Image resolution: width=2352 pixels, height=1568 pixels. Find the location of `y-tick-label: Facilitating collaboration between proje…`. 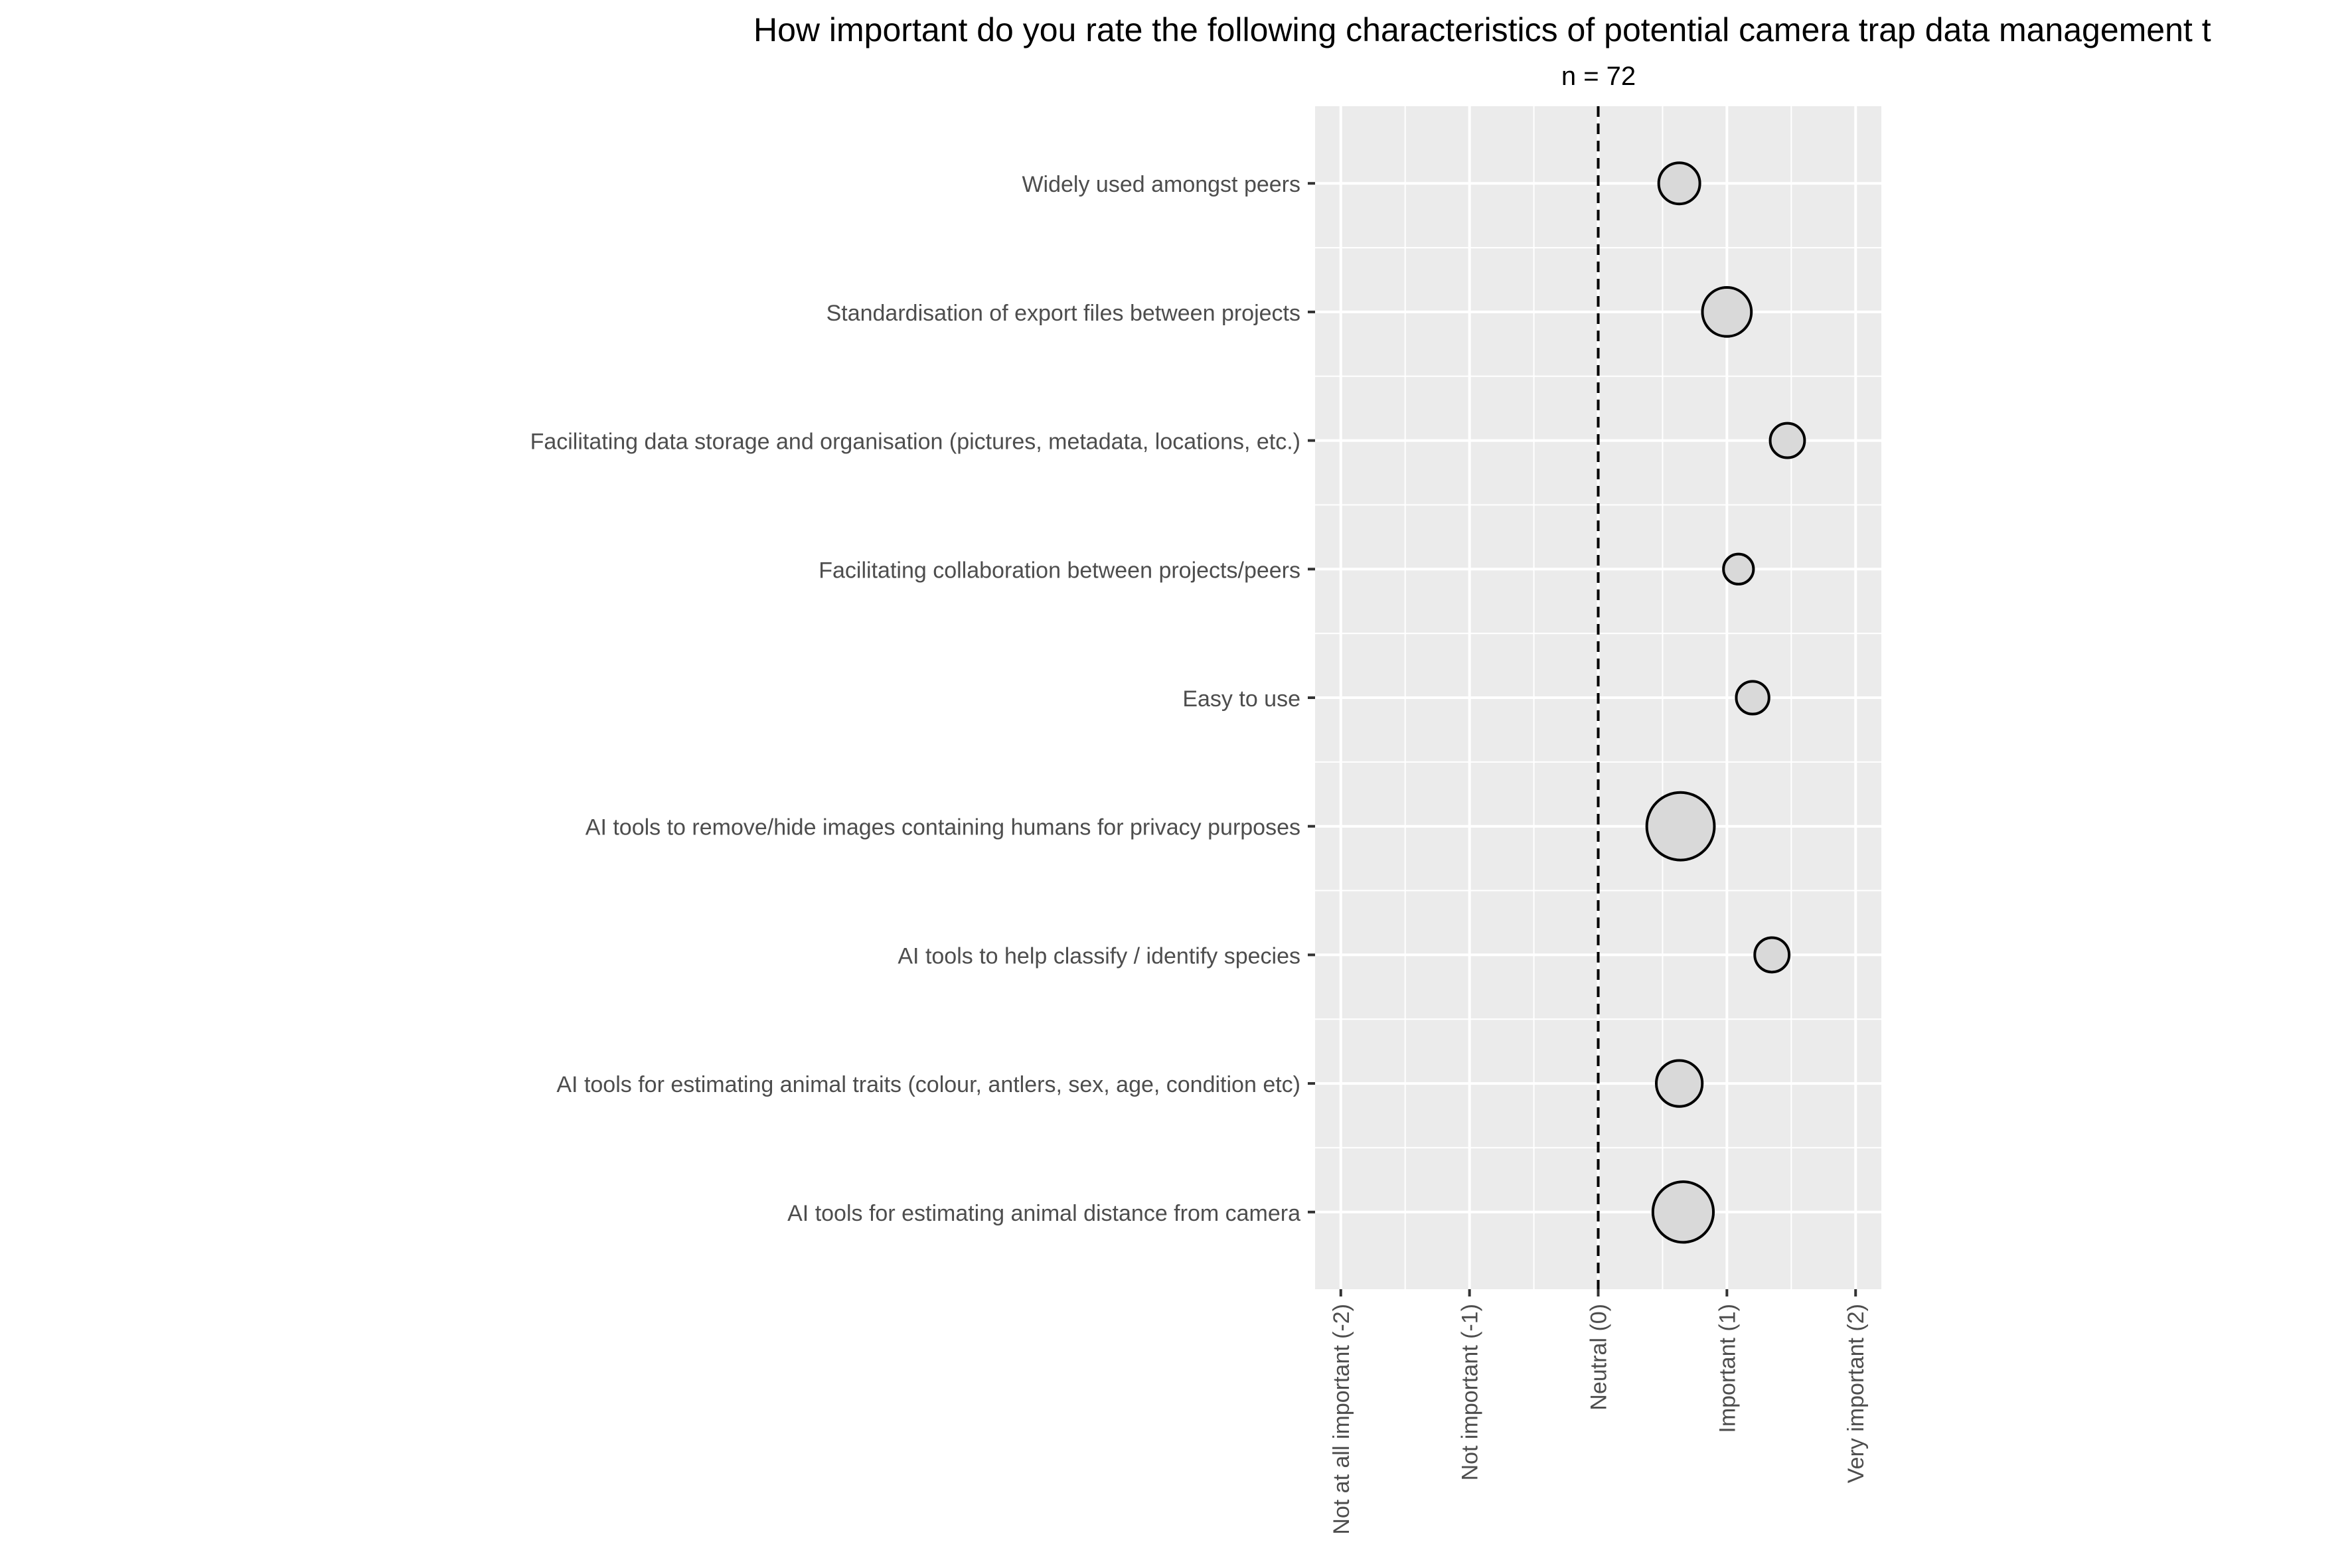

y-tick-label: Facilitating collaboration between proje… is located at coordinates (1060, 570).